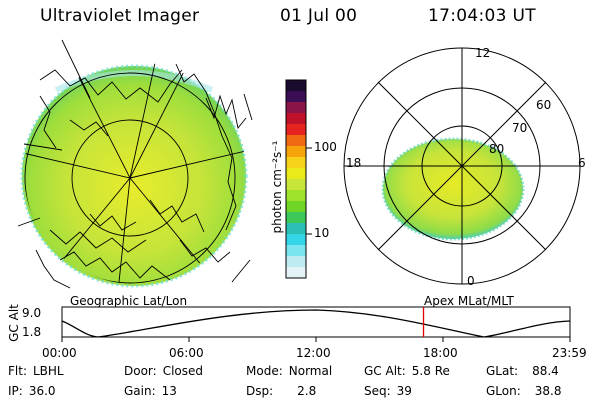 The width and height of the screenshot is (600, 400). Describe the element at coordinates (544, 105) in the screenshot. I see `lat-label-60: 60` at that location.